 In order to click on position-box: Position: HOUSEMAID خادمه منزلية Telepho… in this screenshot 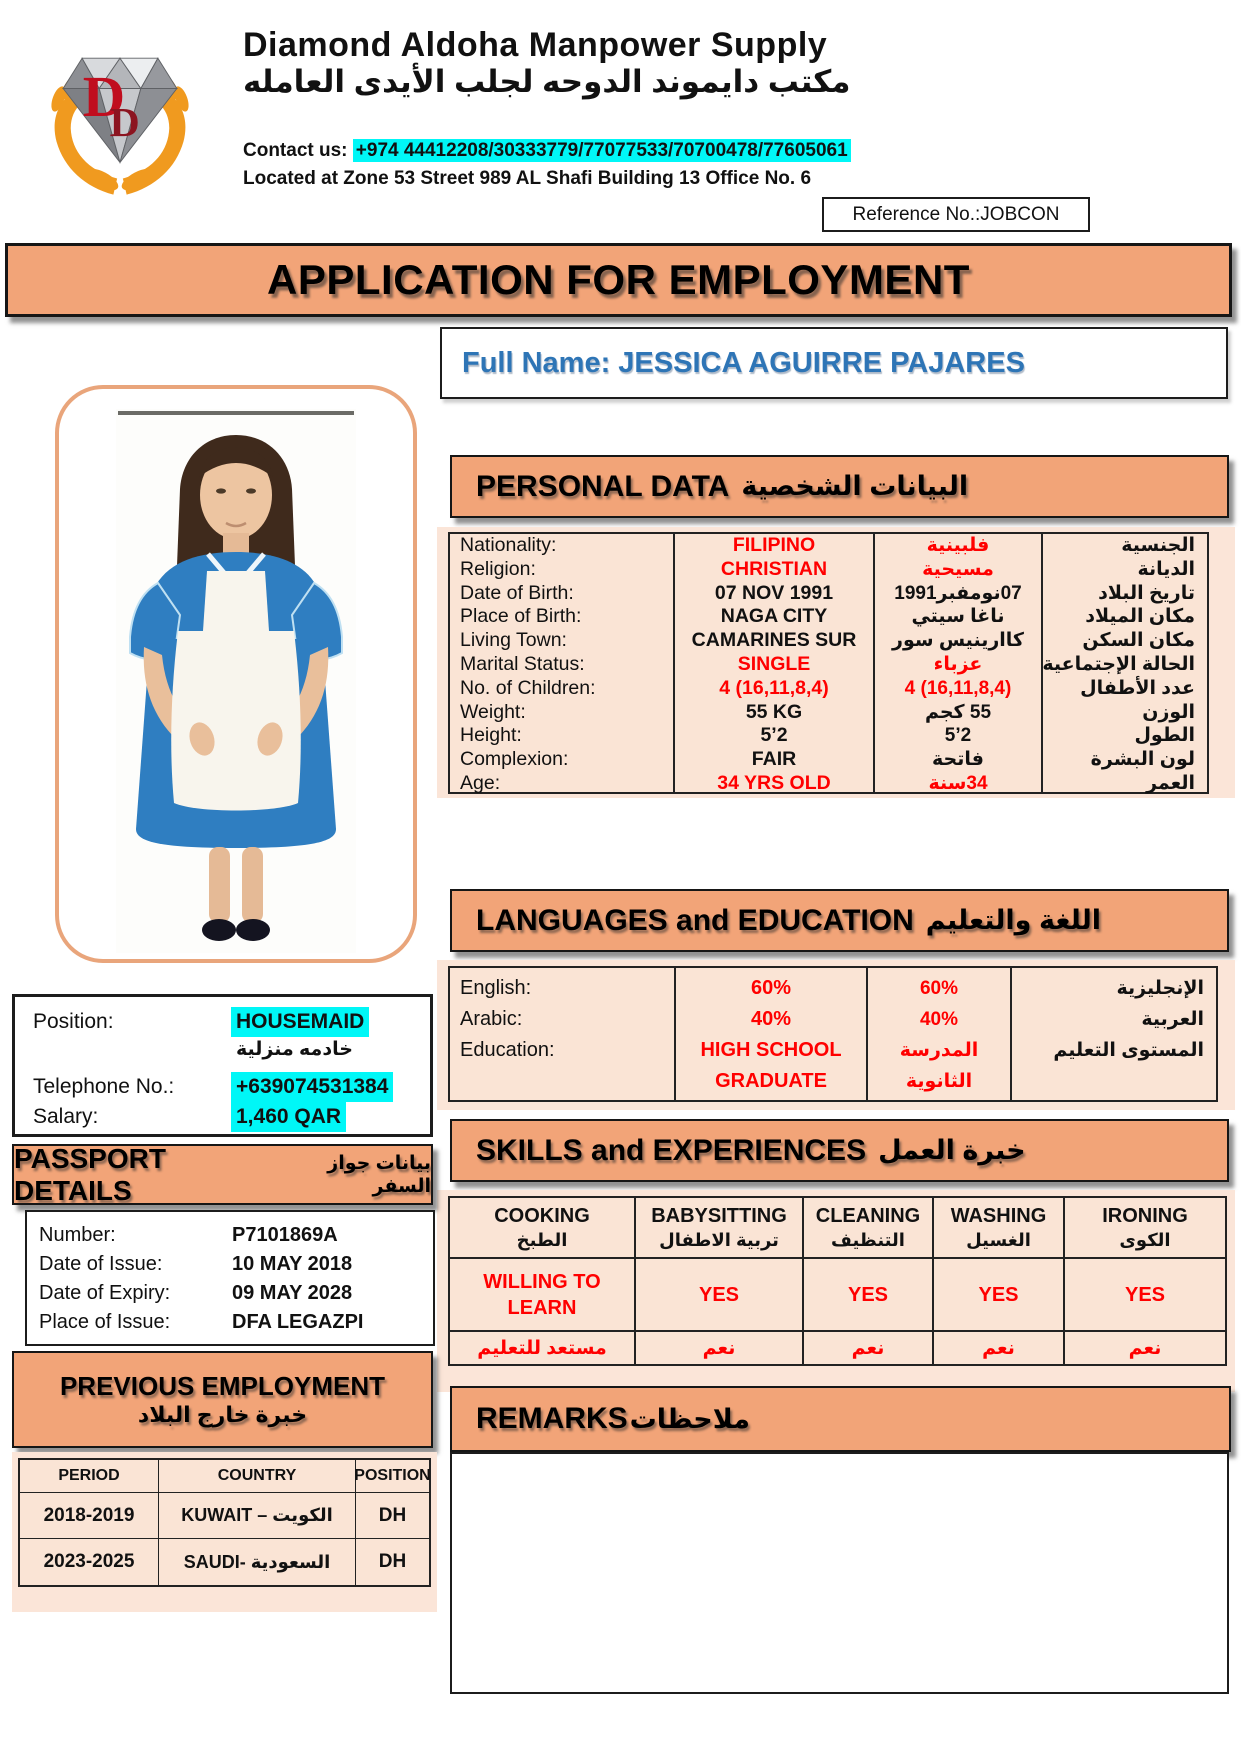, I will do `click(222, 1065)`.